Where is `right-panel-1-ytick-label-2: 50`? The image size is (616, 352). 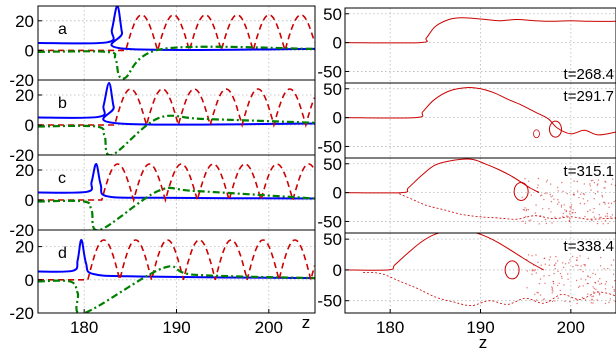 right-panel-1-ytick-label-2: 50 is located at coordinates (332, 14).